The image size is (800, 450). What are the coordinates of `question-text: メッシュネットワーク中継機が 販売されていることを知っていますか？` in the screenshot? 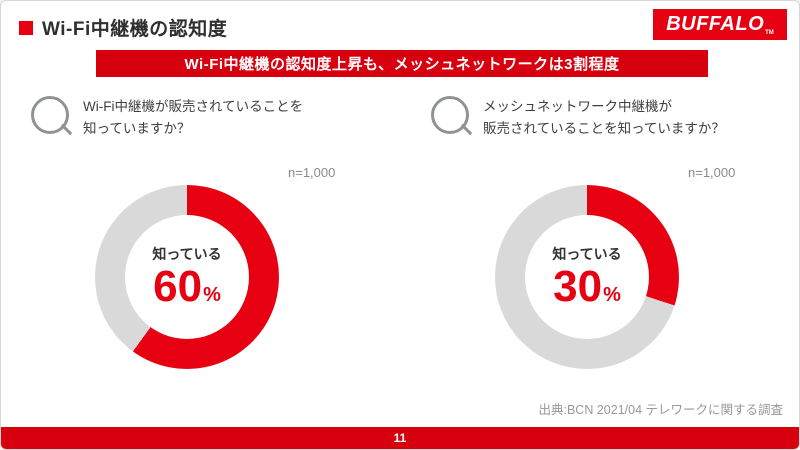 It's located at (604, 117).